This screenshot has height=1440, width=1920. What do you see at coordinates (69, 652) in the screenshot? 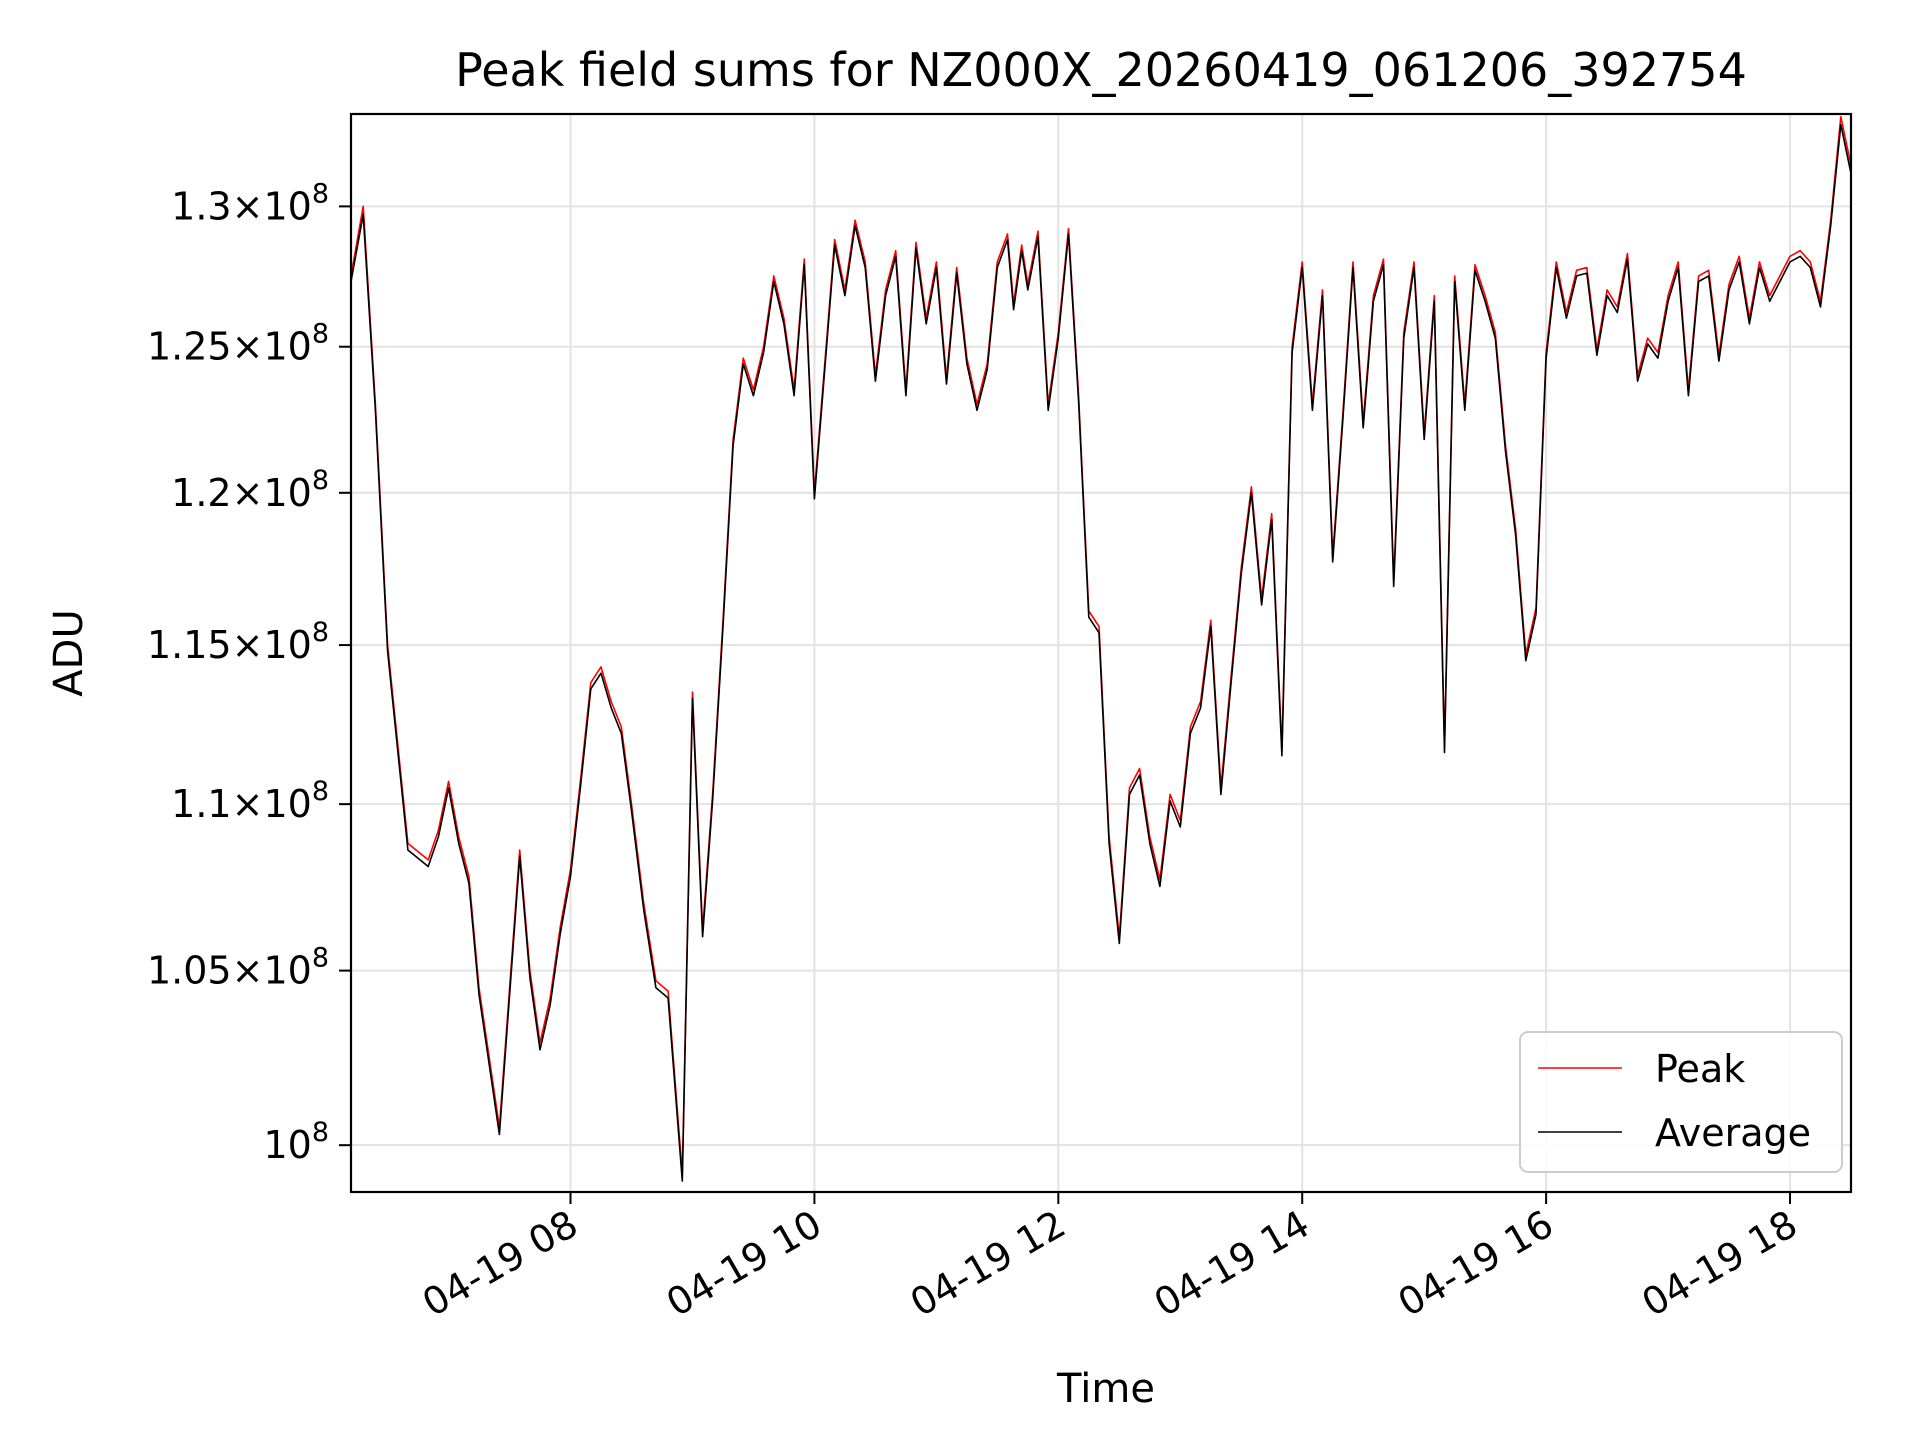
I see `y-axis-label: ADU` at bounding box center [69, 652].